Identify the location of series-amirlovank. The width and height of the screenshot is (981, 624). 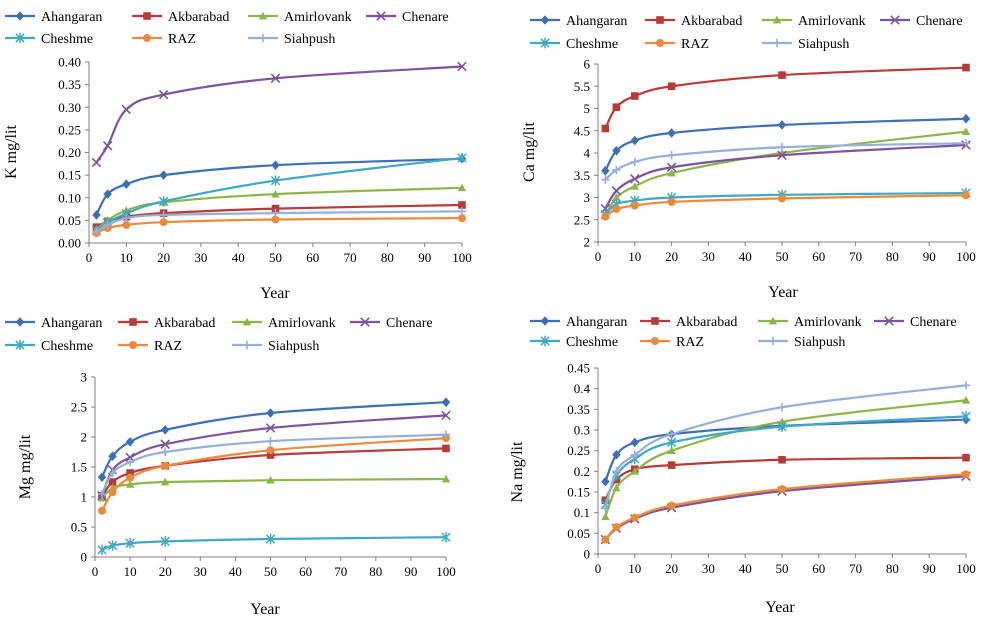
(786, 173).